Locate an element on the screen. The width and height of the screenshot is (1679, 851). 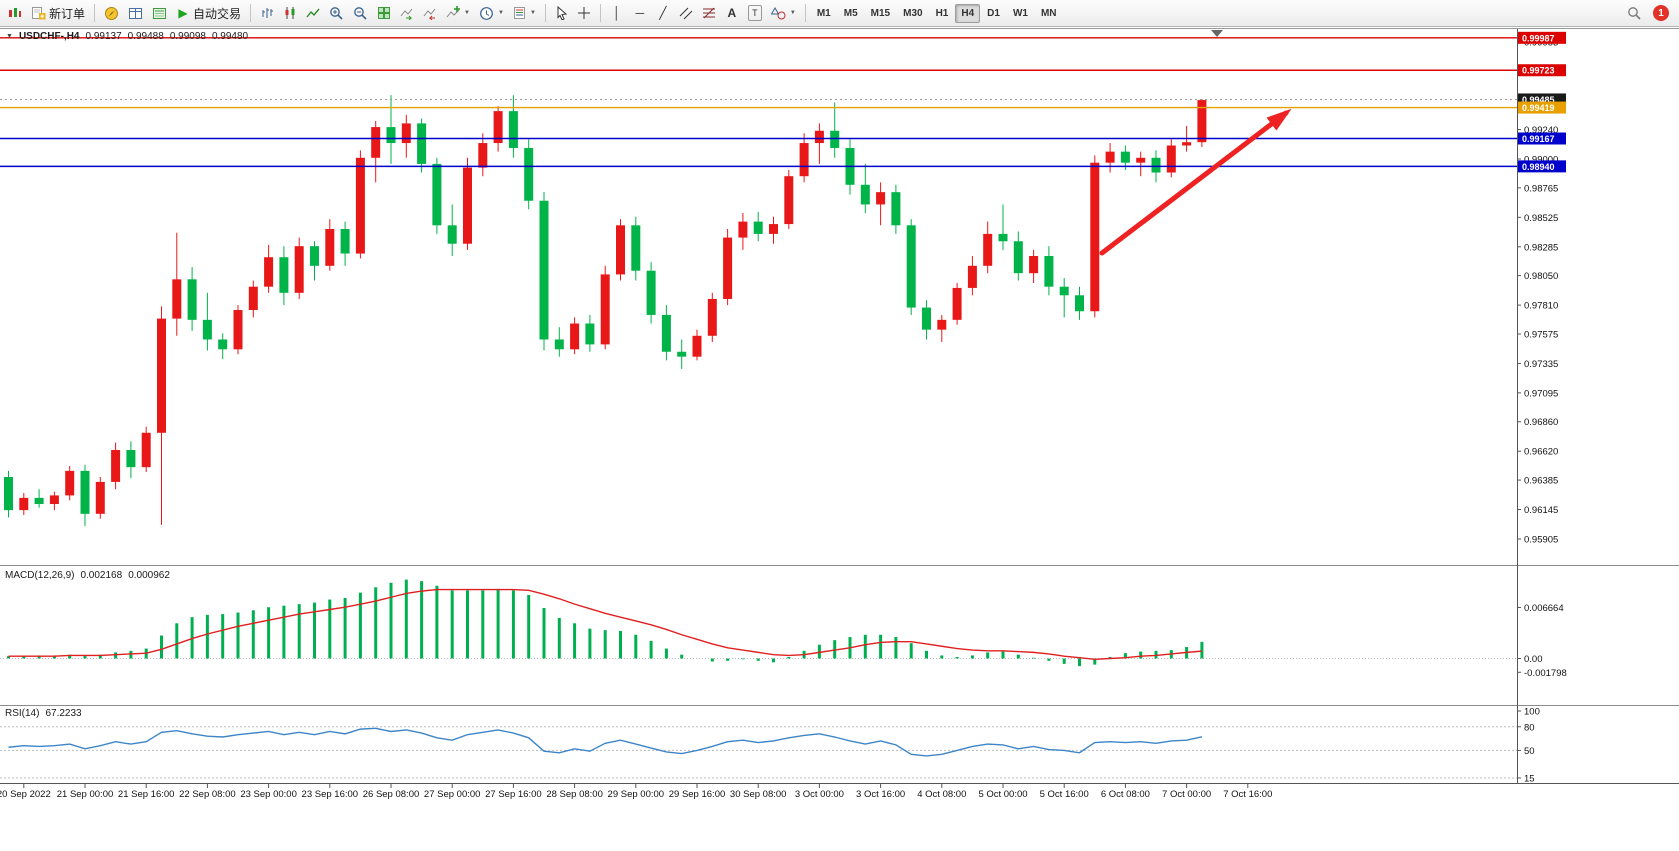
data-window-button is located at coordinates (159, 13).